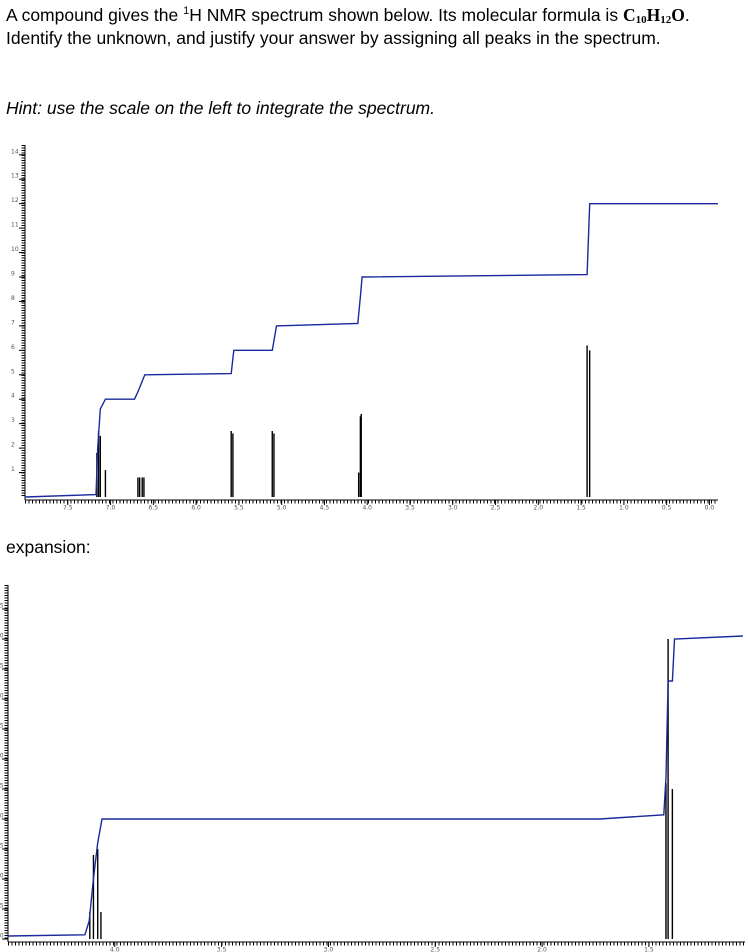  Describe the element at coordinates (666, 20) in the screenshot. I see `formula-count: 12` at that location.